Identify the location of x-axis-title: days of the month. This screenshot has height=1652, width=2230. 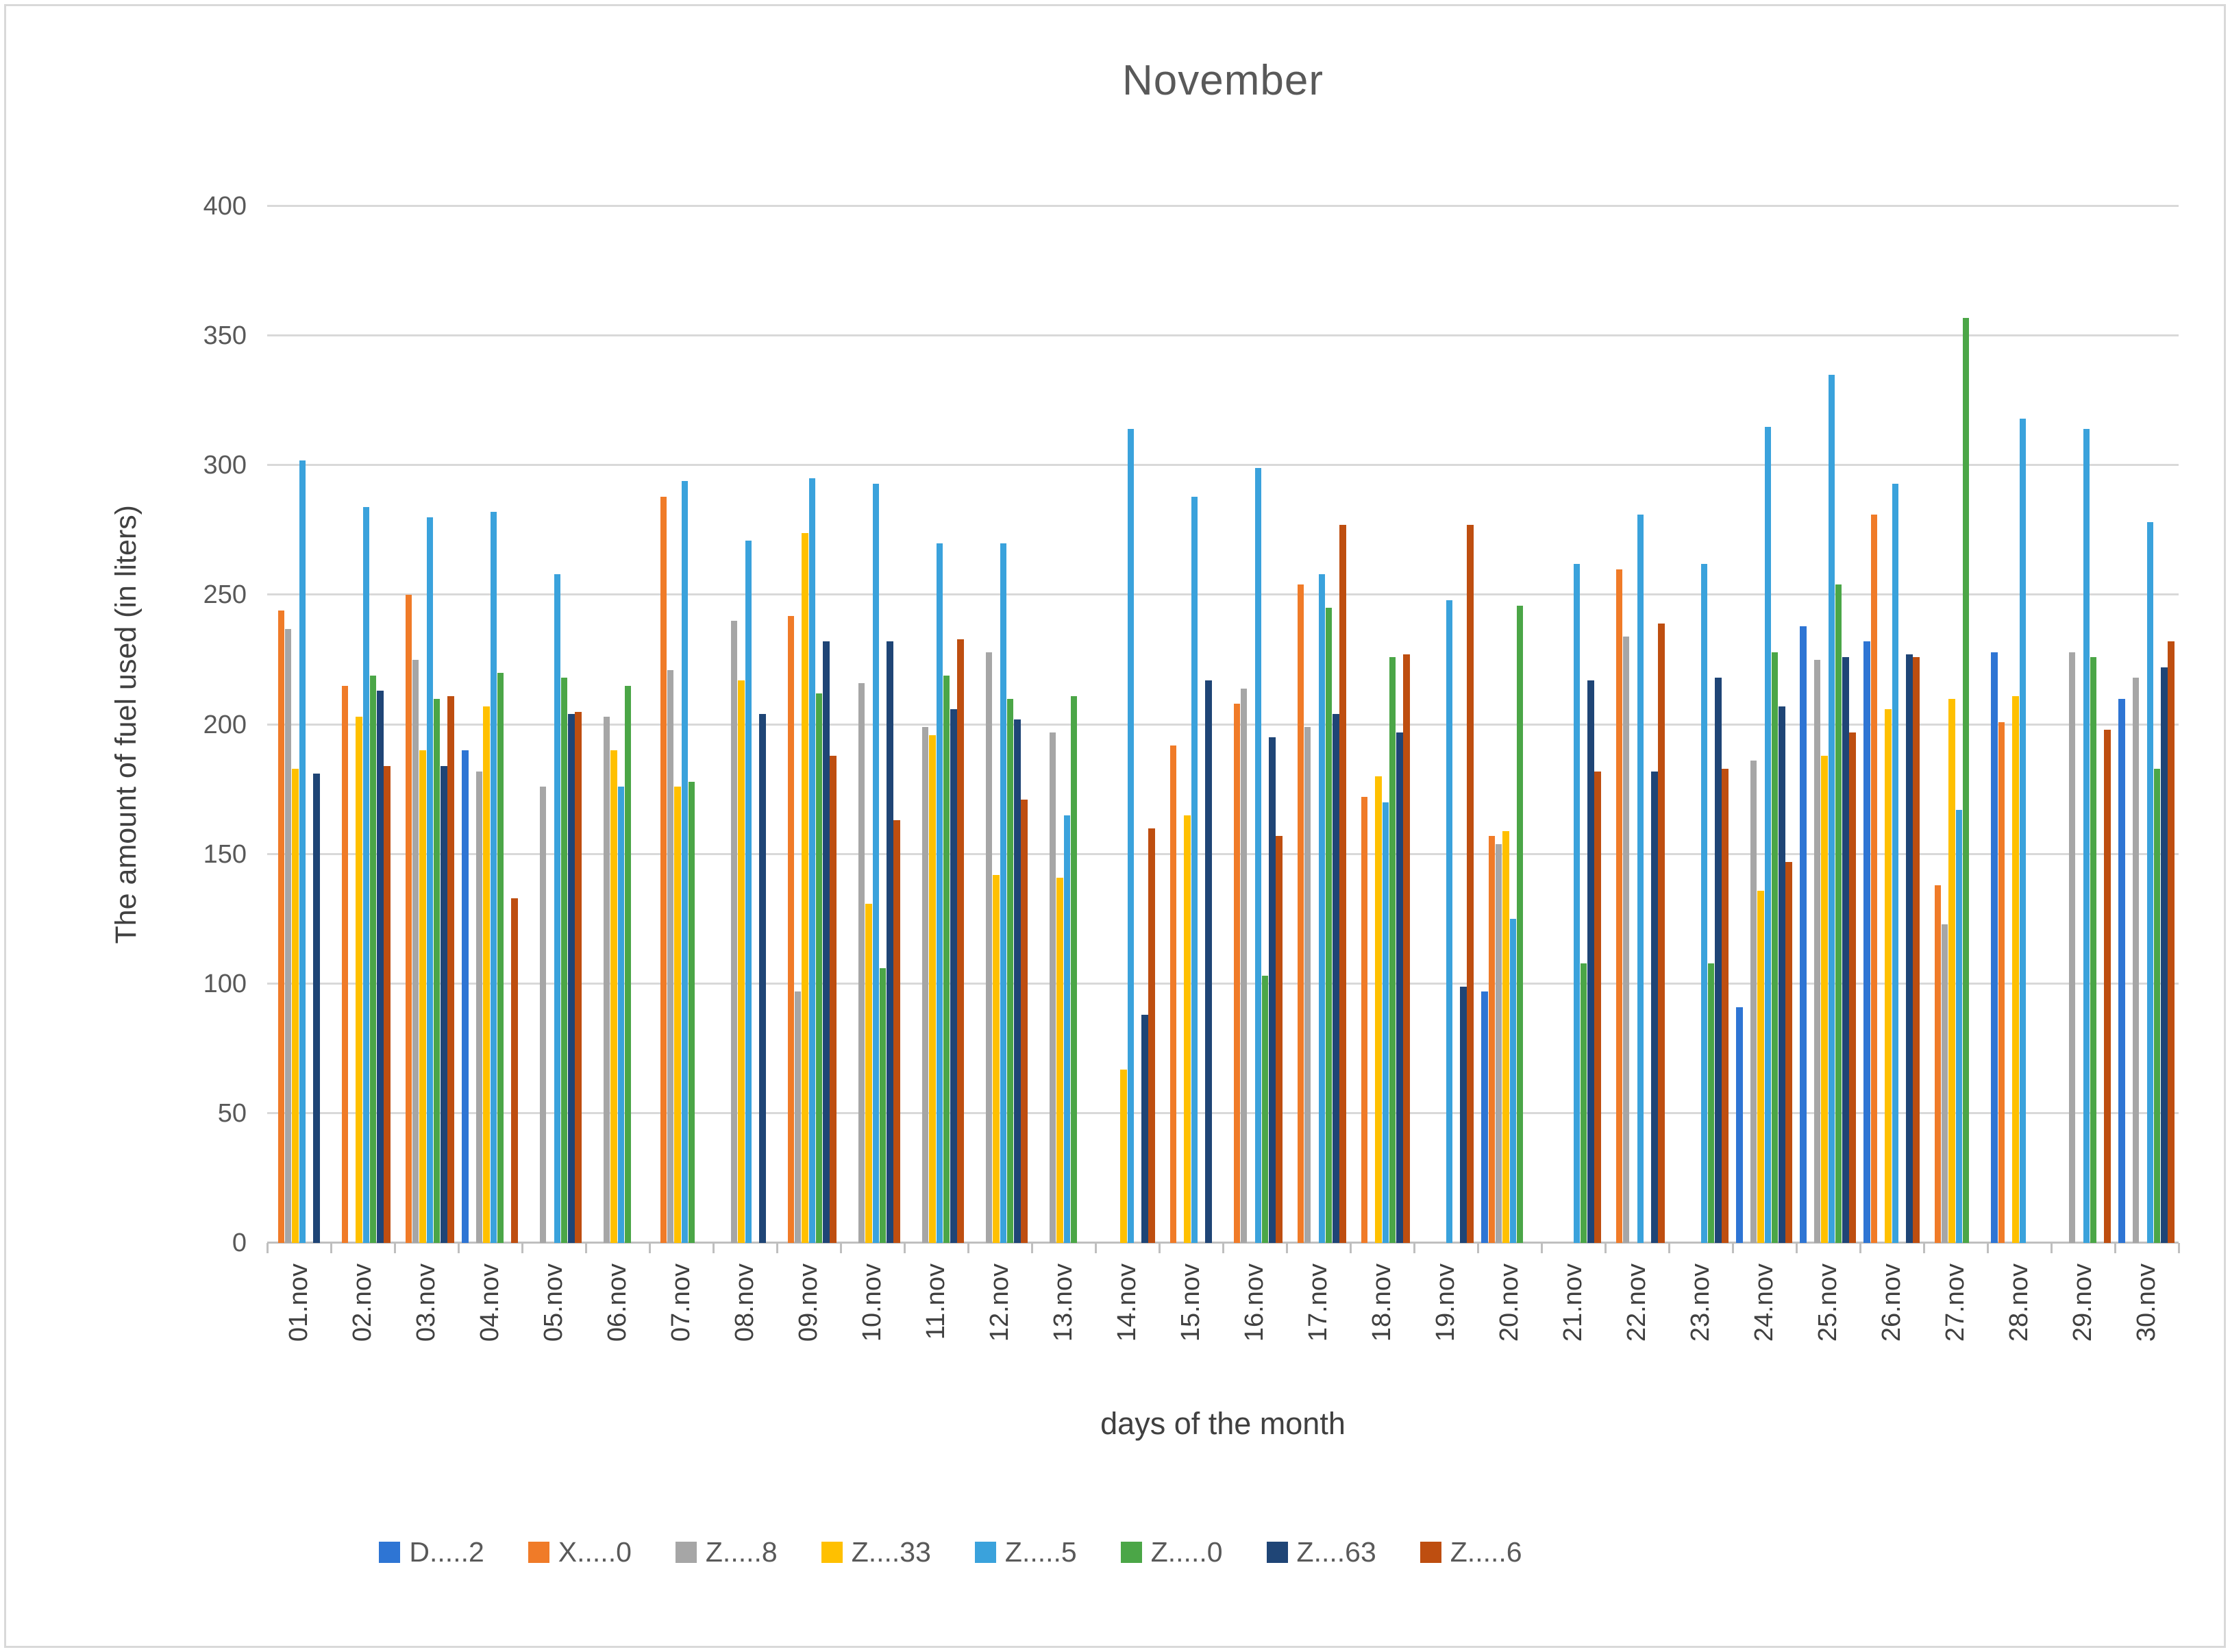
(1223, 1423).